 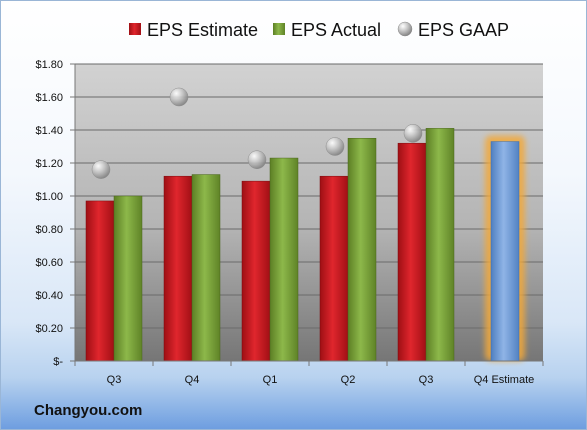 I want to click on y-tick-label: $1.60, so click(x=49, y=98).